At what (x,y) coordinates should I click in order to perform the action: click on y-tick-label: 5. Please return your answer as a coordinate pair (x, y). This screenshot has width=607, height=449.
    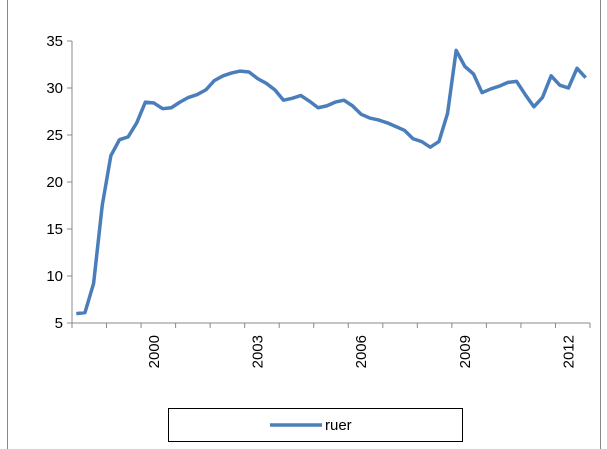
    Looking at the image, I should click on (59, 323).